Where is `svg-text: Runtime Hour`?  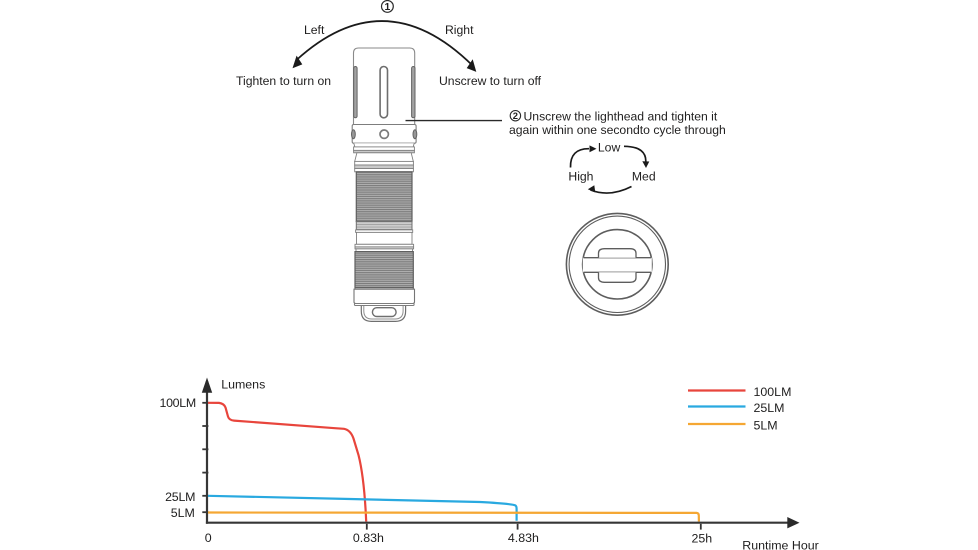
svg-text: Runtime Hour is located at coordinates (780, 544).